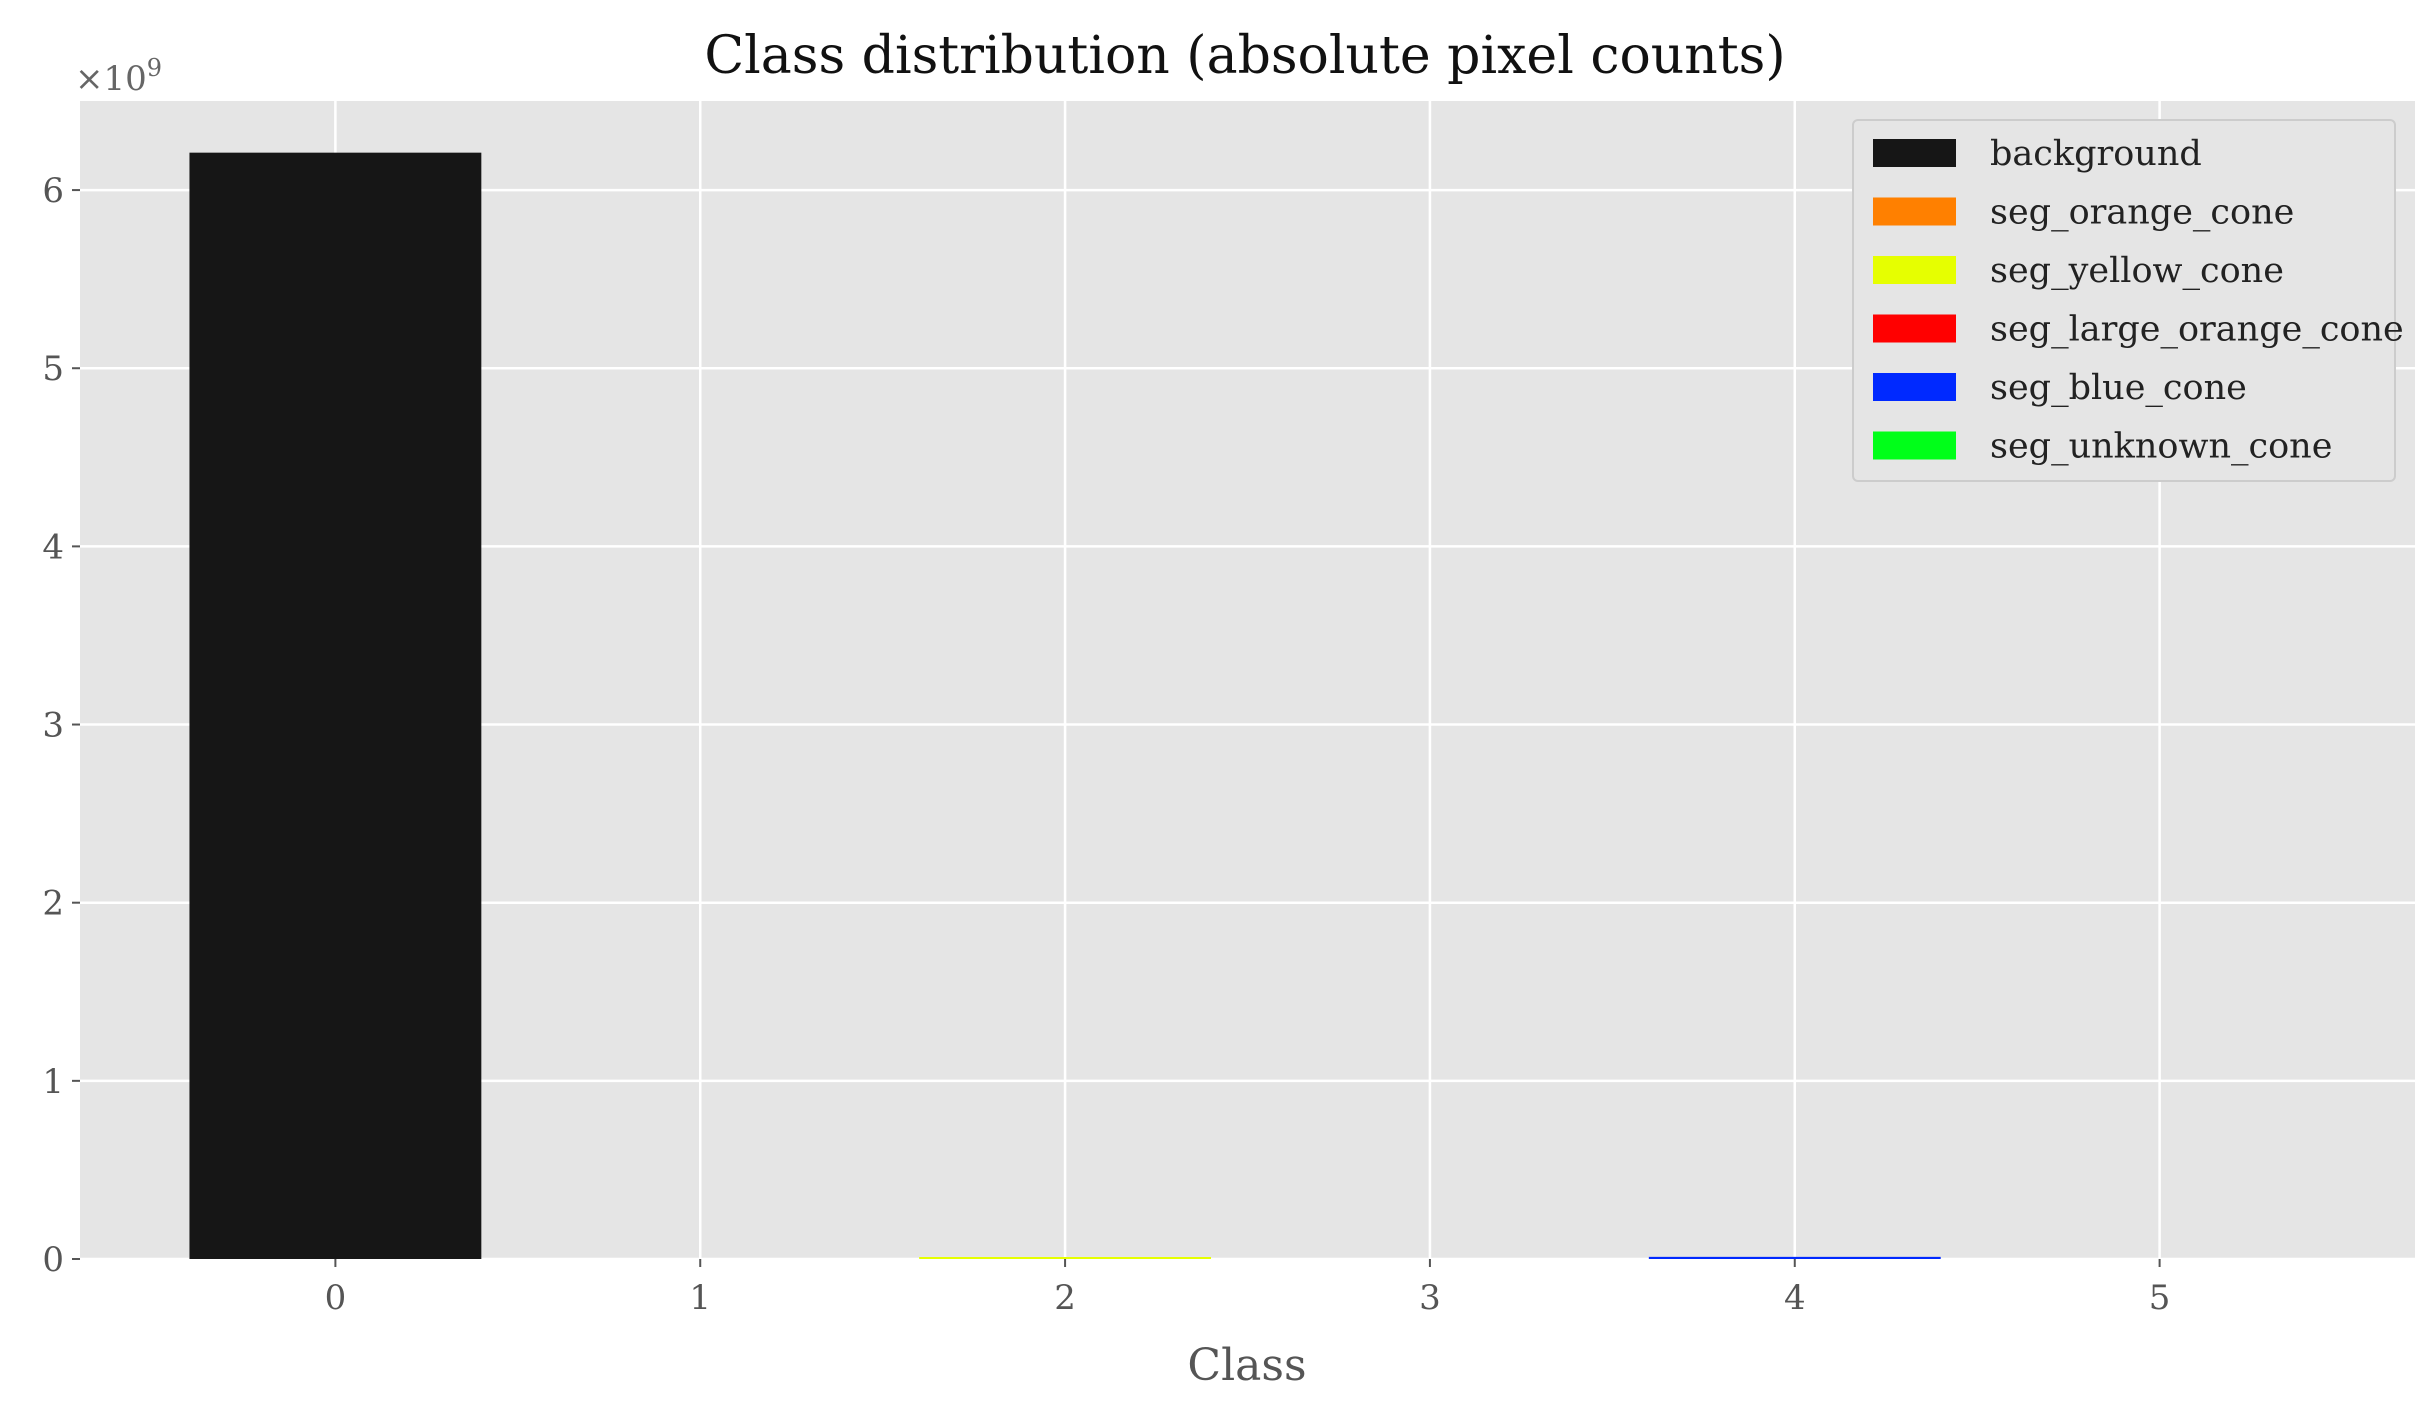 This screenshot has width=2434, height=1411. I want to click on legend-label: seg_unknown_cone, so click(2161, 447).